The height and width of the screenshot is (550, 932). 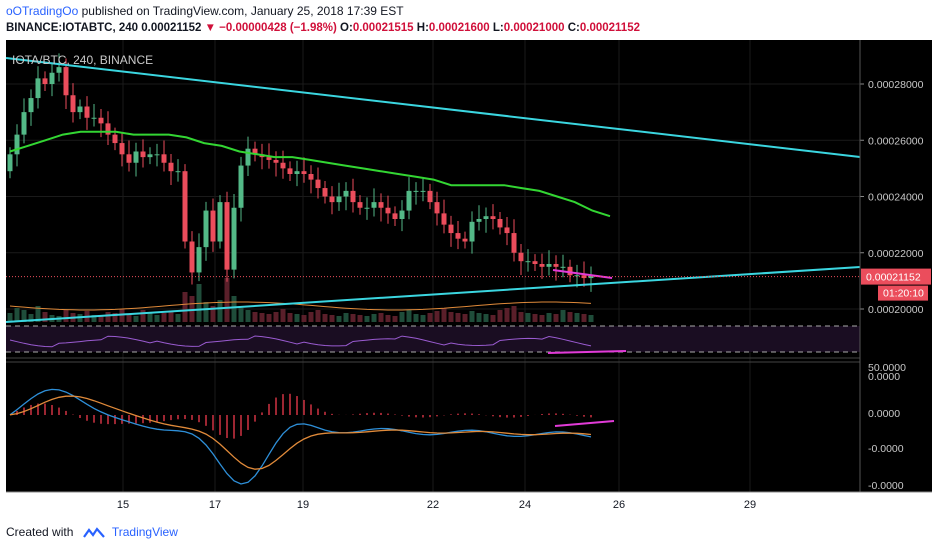 I want to click on open-value: 0.00021515, so click(x=383, y=28).